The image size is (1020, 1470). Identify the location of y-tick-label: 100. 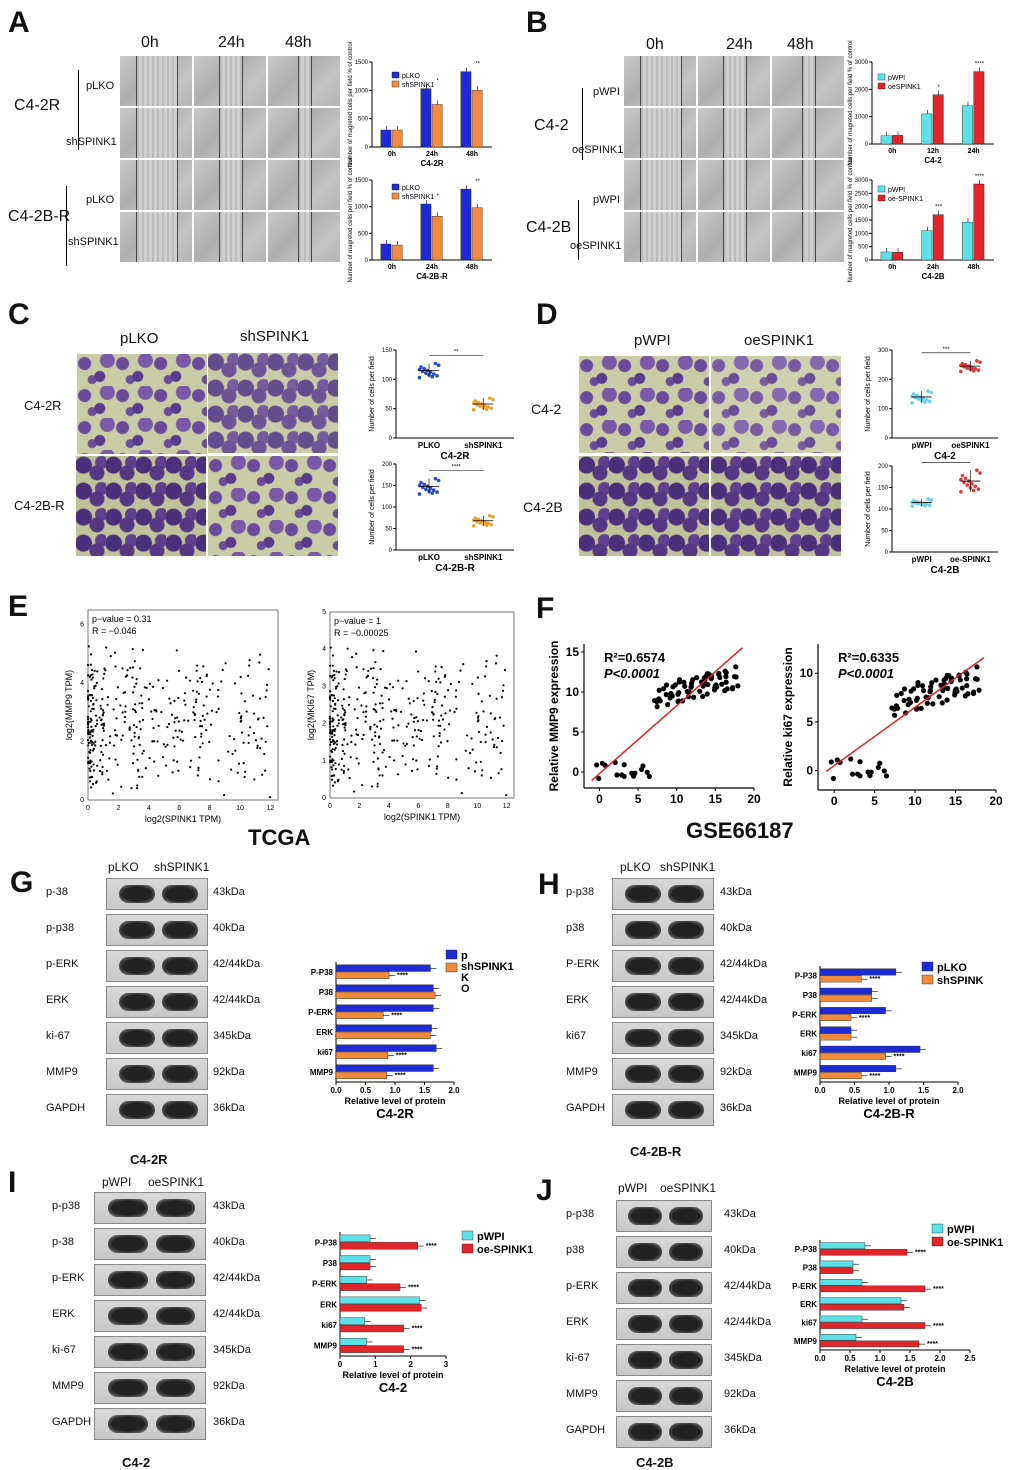
(387, 508).